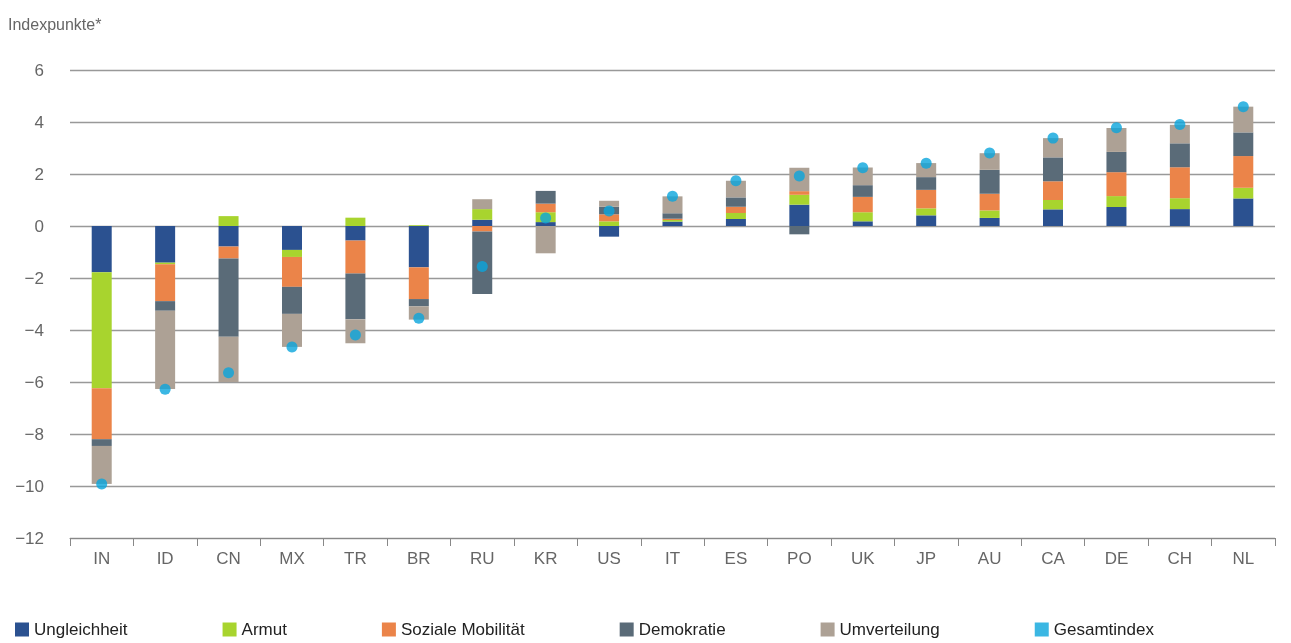 The image size is (1291, 643). What do you see at coordinates (165, 558) in the screenshot?
I see `x-tick-label: ID` at bounding box center [165, 558].